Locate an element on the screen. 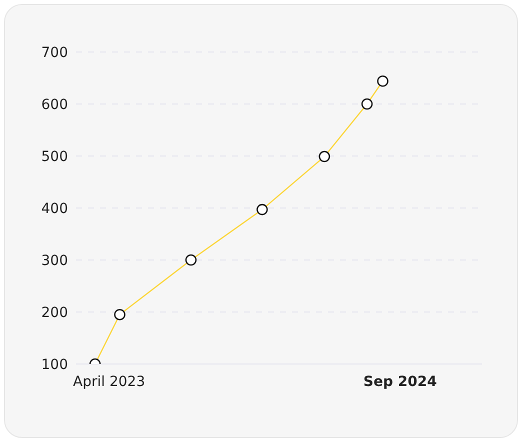 The width and height of the screenshot is (522, 442). x-tick-label: April 2023 is located at coordinates (109, 382).